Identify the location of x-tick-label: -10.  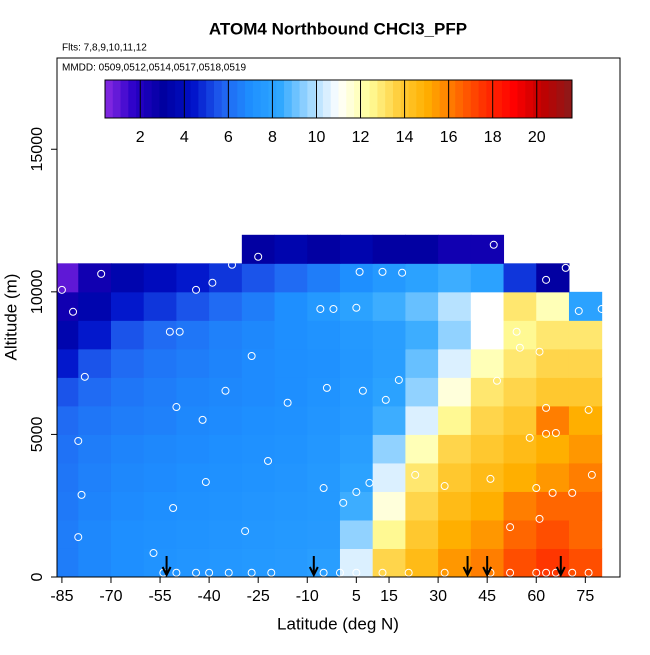
(307, 596).